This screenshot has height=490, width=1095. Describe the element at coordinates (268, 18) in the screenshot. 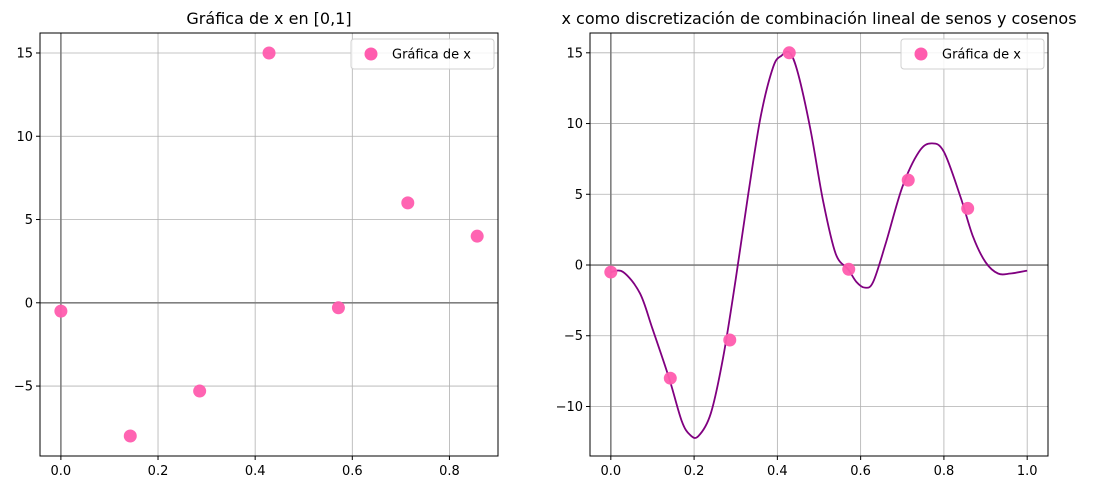

I see `chart-title: Gráfica de x en [0,1]` at that location.